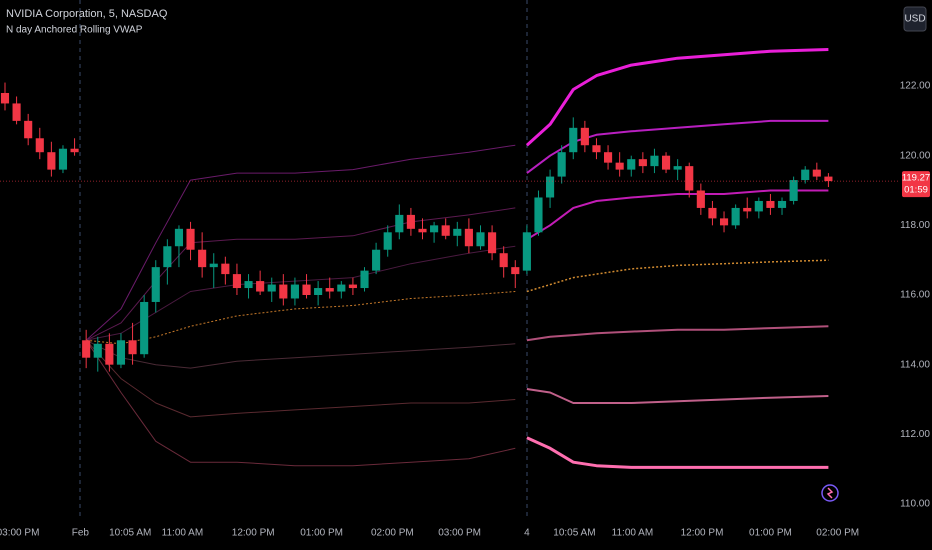 Image resolution: width=932 pixels, height=550 pixels. What do you see at coordinates (81, 533) in the screenshot?
I see `x-tick-label: Feb` at bounding box center [81, 533].